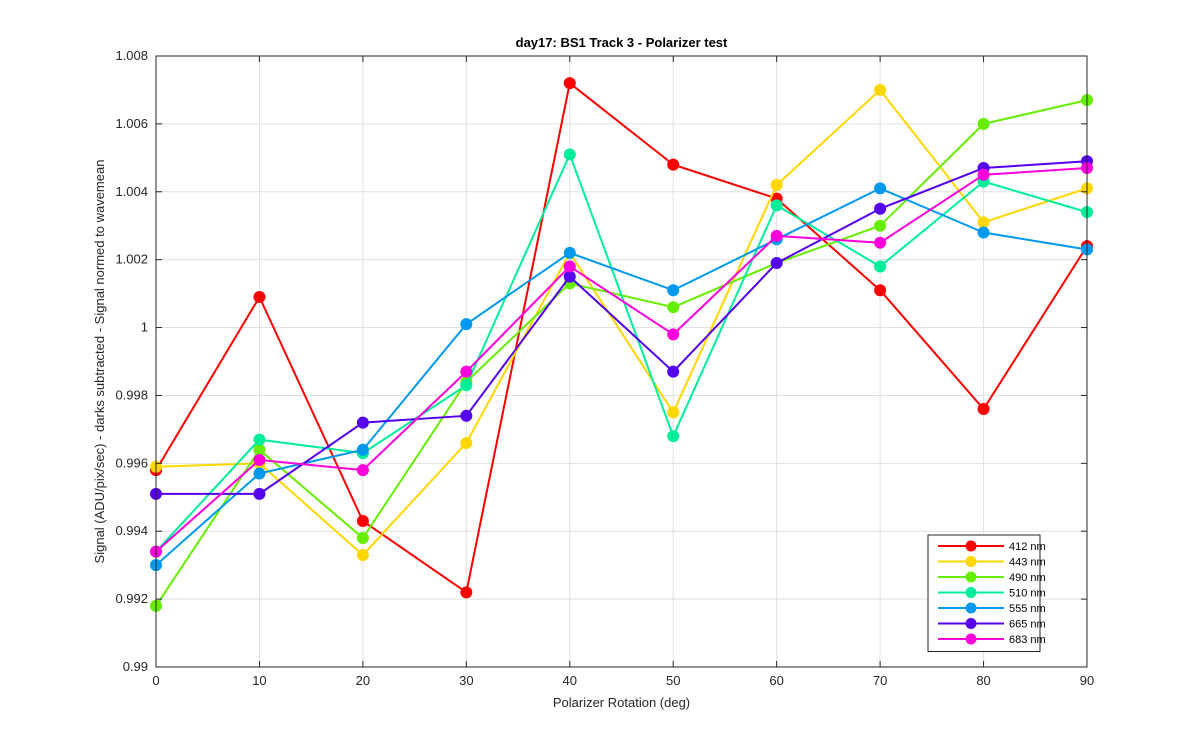 This screenshot has height=750, width=1200. What do you see at coordinates (131, 598) in the screenshot?
I see `y-tick-label: 0.992` at bounding box center [131, 598].